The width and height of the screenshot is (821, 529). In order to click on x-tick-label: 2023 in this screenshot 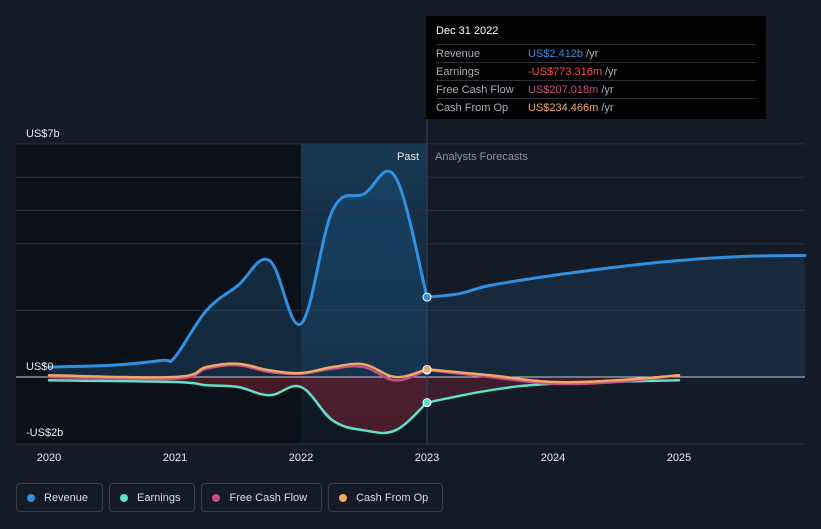, I will do `click(427, 458)`.